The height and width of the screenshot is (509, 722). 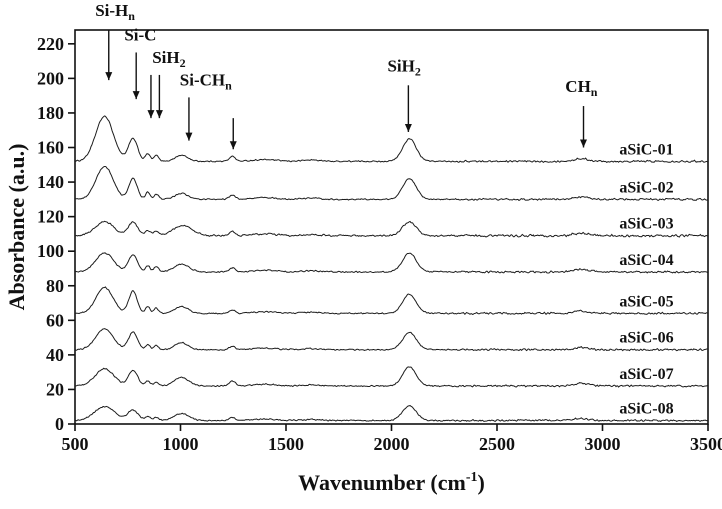 I want to click on y-tick-label: 60, so click(x=55, y=320).